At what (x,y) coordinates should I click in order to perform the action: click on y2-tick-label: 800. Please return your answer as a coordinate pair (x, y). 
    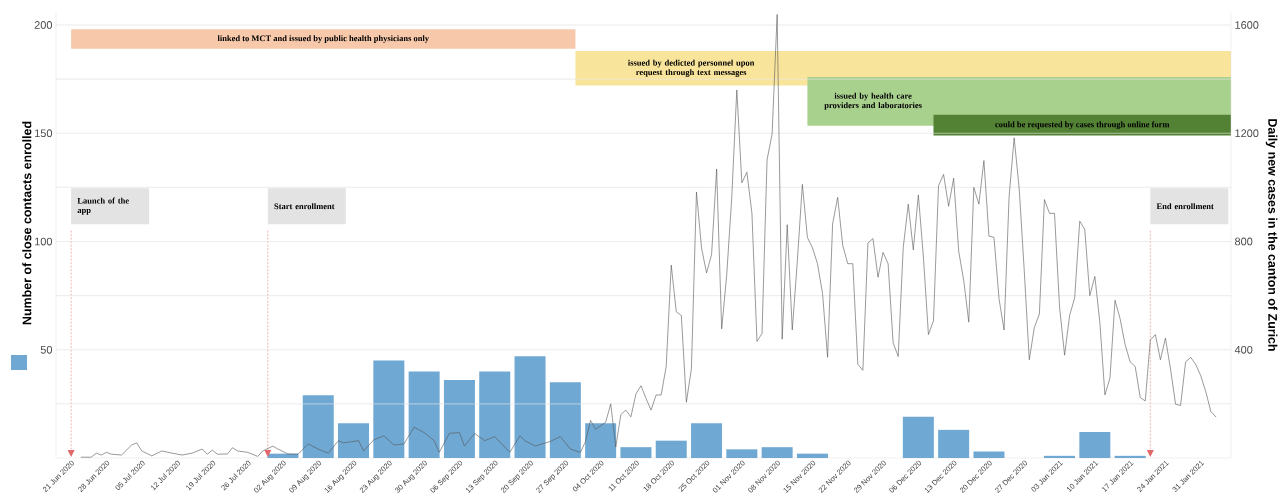
    Looking at the image, I should click on (1244, 241).